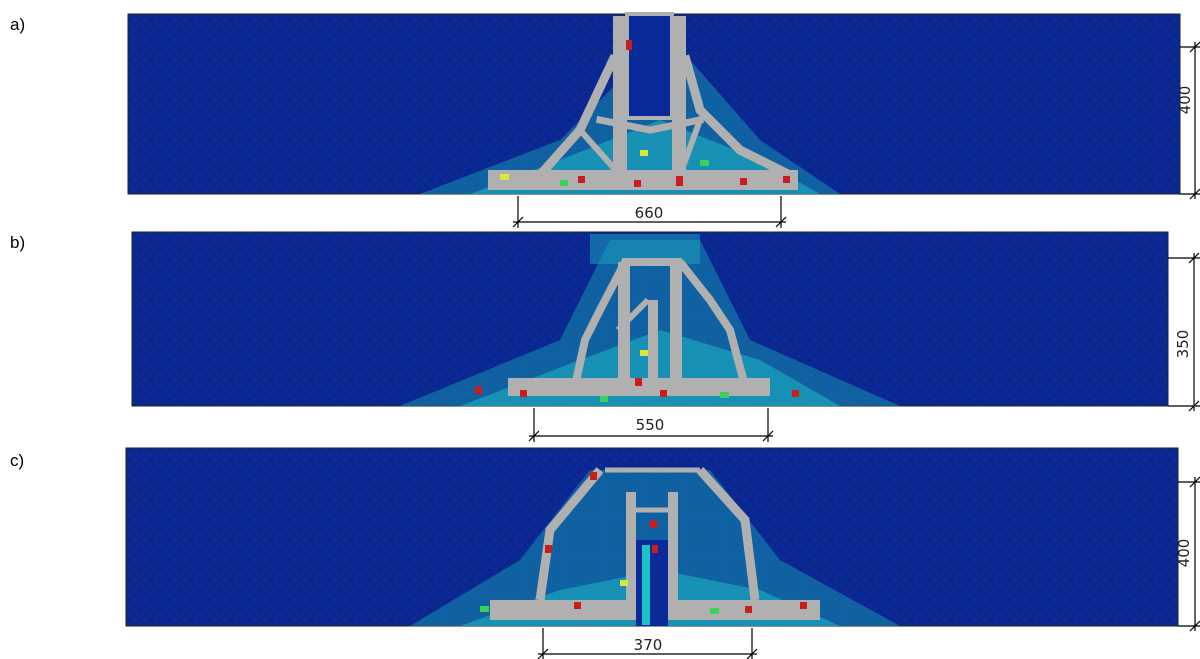 Image resolution: width=1200 pixels, height=659 pixels. I want to click on panel-b-height-label: 350, so click(1183, 344).